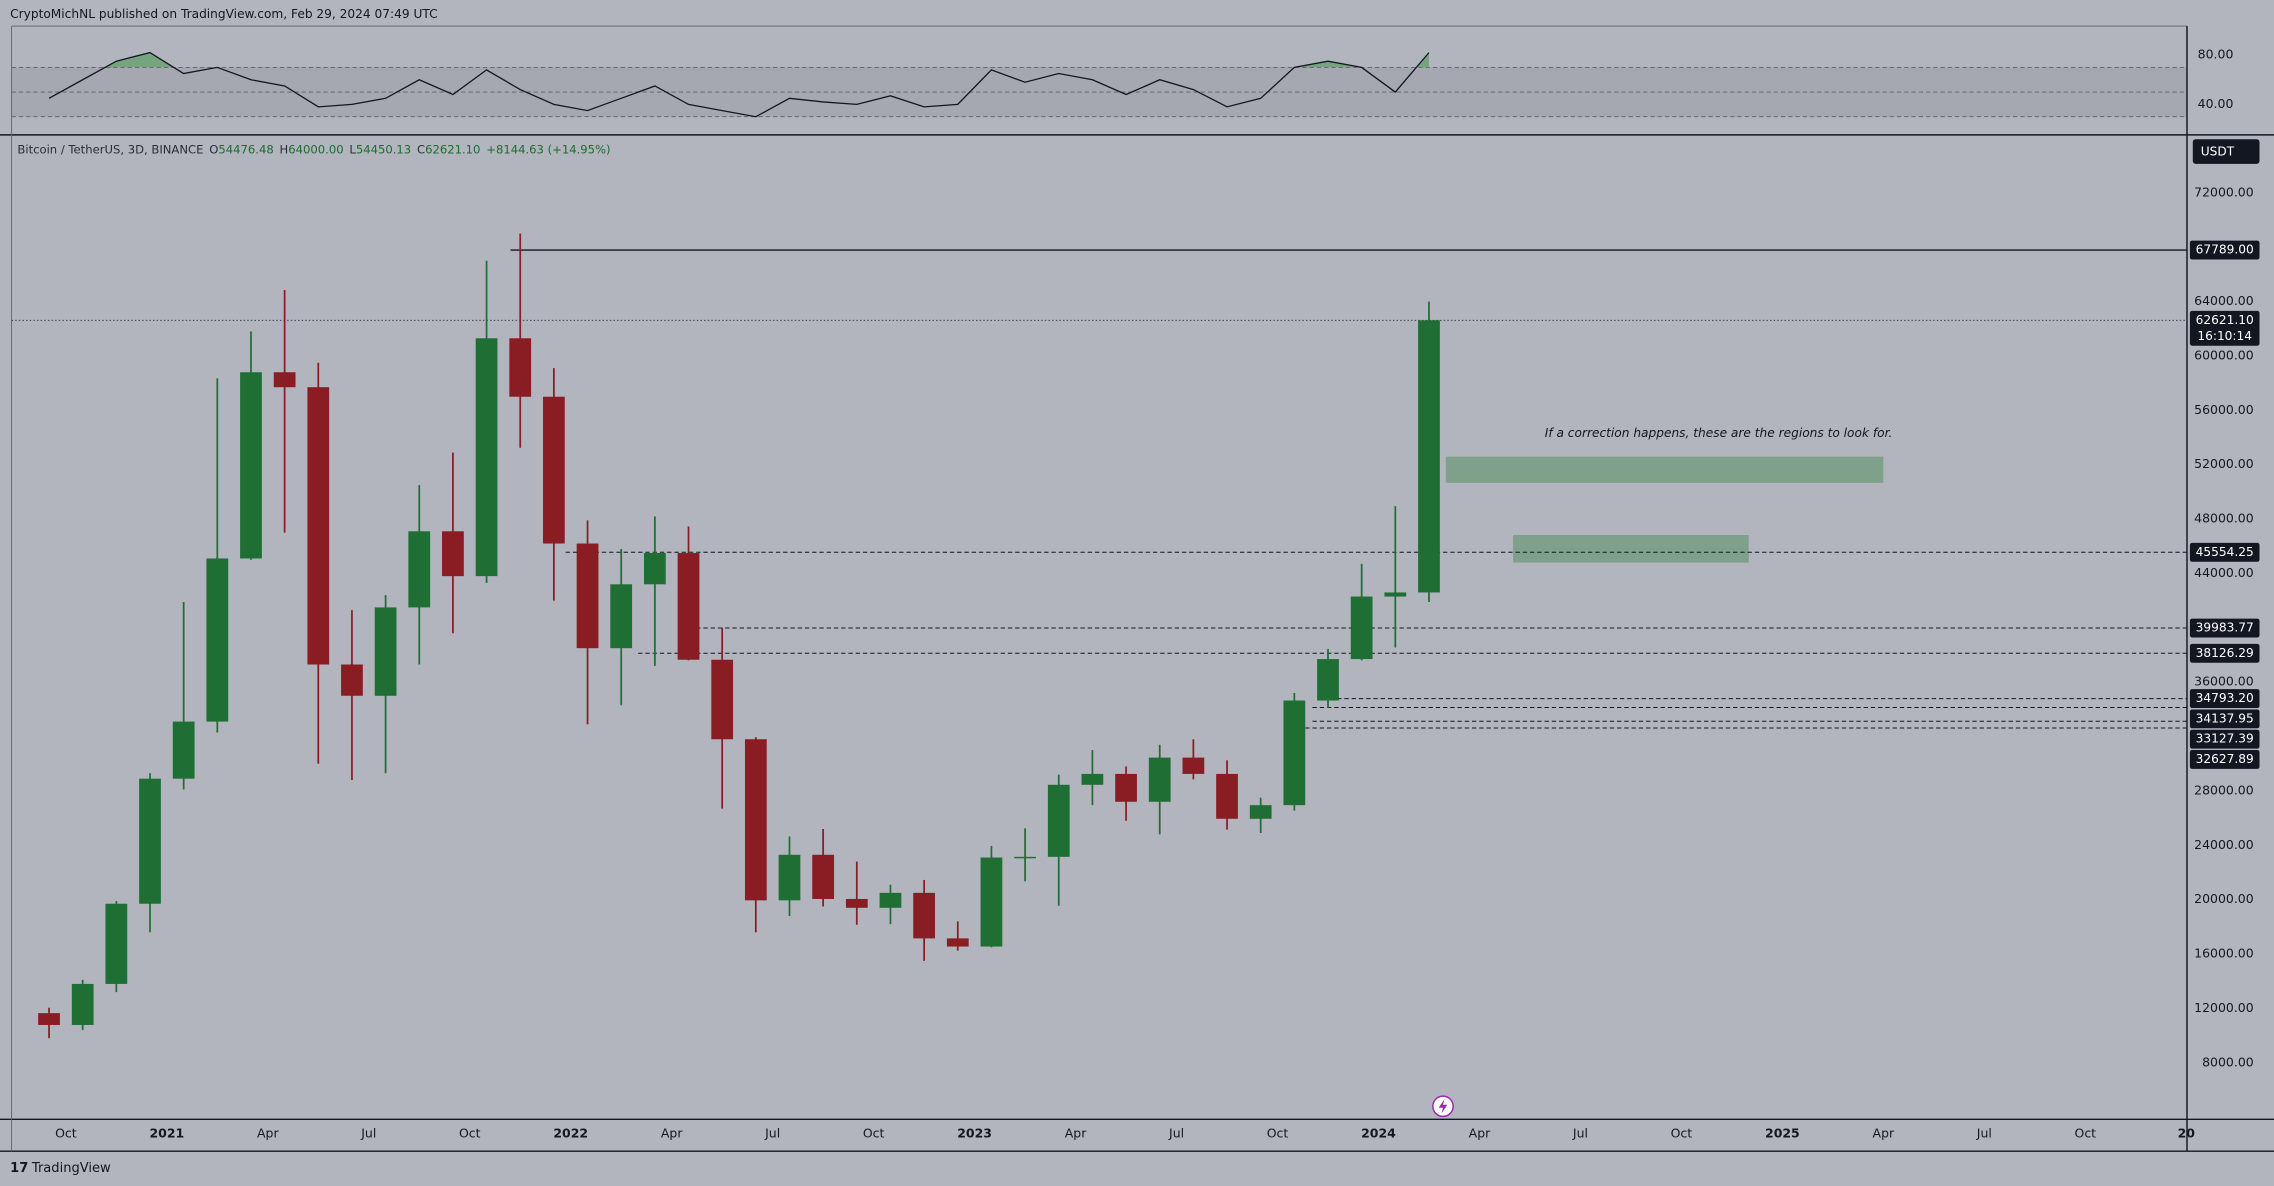 Image resolution: width=2274 pixels, height=1186 pixels. Describe the element at coordinates (2218, 152) in the screenshot. I see `currency-label: USDT` at that location.